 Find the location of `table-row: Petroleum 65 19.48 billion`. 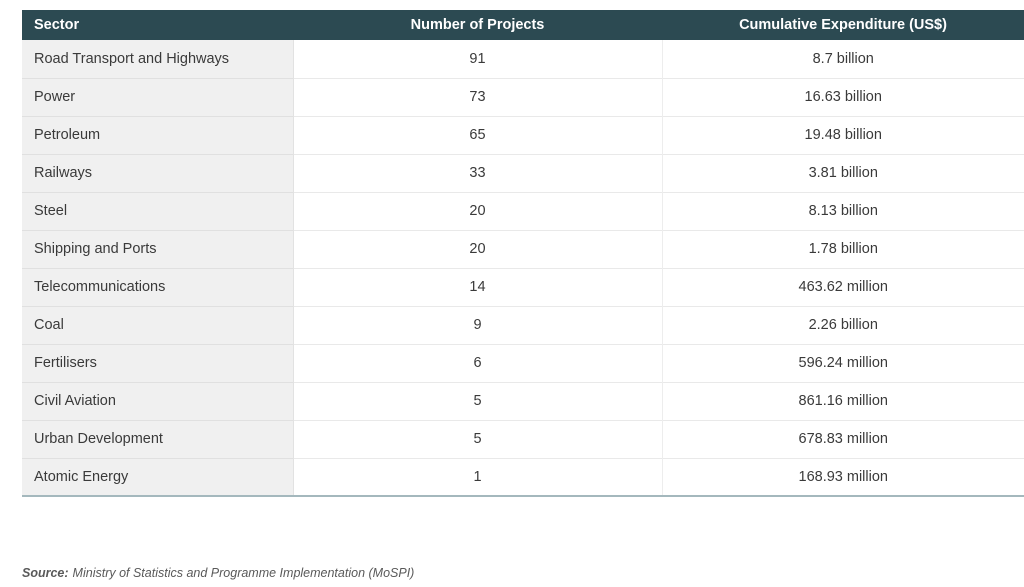

table-row: Petroleum 65 19.48 billion is located at coordinates (523, 134).